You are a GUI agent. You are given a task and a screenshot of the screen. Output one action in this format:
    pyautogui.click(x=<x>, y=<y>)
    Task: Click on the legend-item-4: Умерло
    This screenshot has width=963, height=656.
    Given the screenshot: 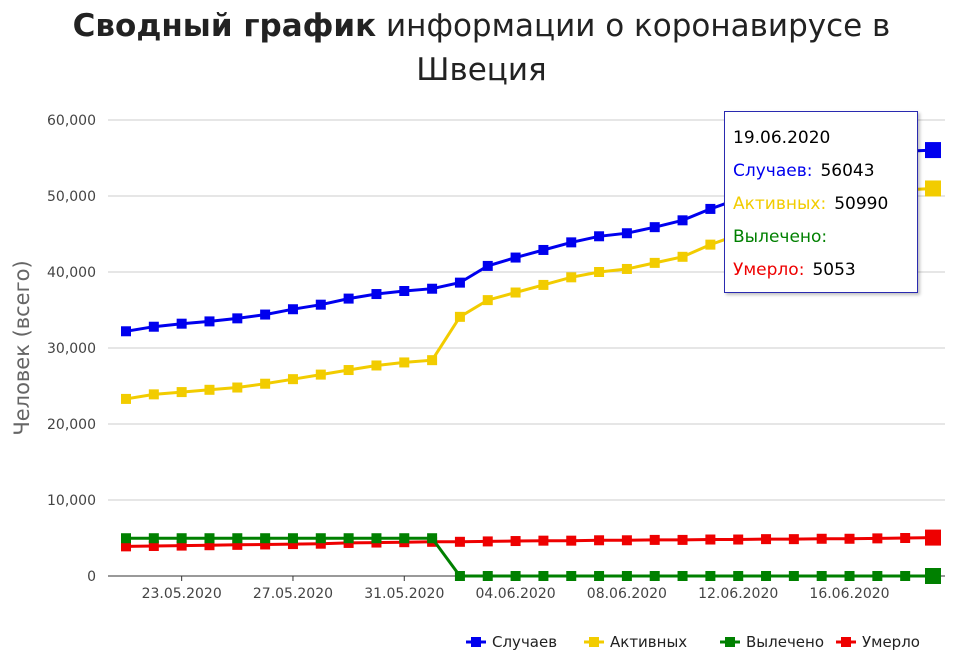 What is the action you would take?
    pyautogui.click(x=878, y=642)
    